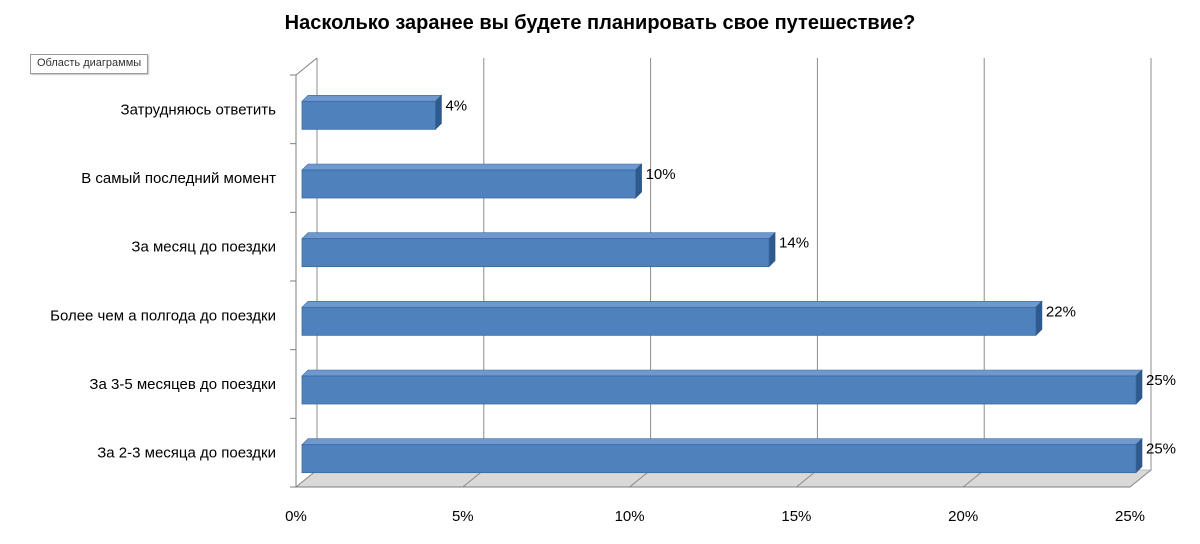 The image size is (1200, 544). Describe the element at coordinates (963, 516) in the screenshot. I see `x-tick-label: 20%` at that location.